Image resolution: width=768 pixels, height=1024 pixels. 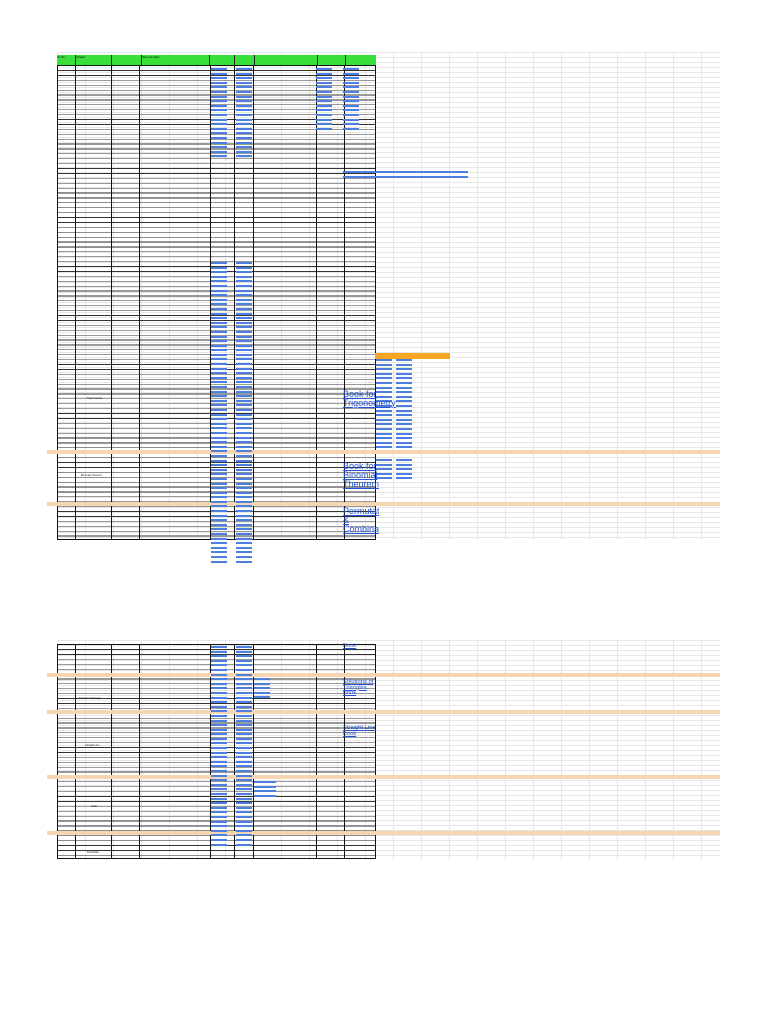 What do you see at coordinates (359, 731) in the screenshot?
I see `straight-line-book-link: Straight Line Book` at bounding box center [359, 731].